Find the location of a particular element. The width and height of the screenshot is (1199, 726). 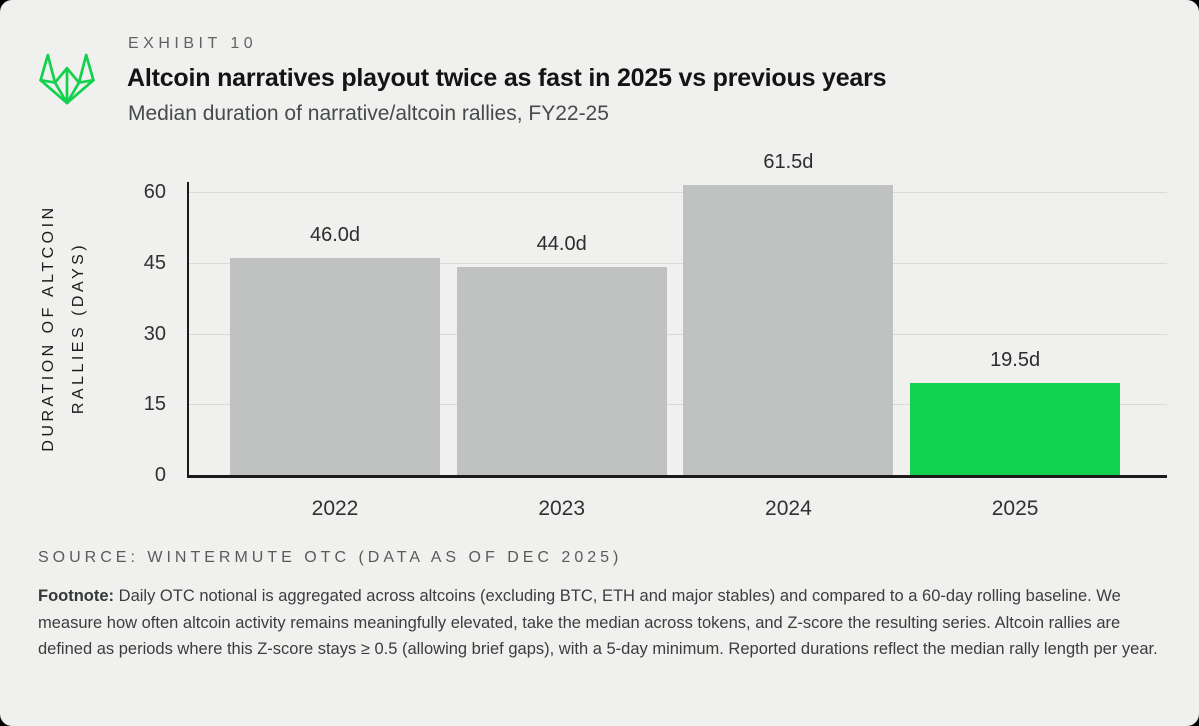

value-label-2025: 19.5d is located at coordinates (1015, 360).